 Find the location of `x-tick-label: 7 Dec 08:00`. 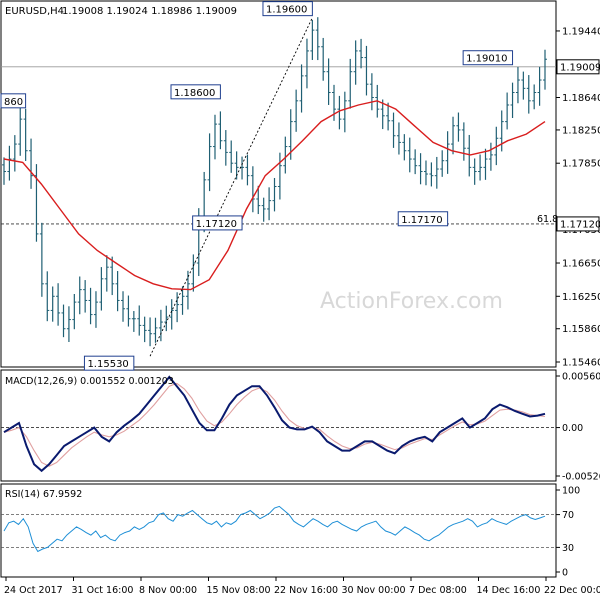

x-tick-label: 7 Dec 08:00 is located at coordinates (438, 590).